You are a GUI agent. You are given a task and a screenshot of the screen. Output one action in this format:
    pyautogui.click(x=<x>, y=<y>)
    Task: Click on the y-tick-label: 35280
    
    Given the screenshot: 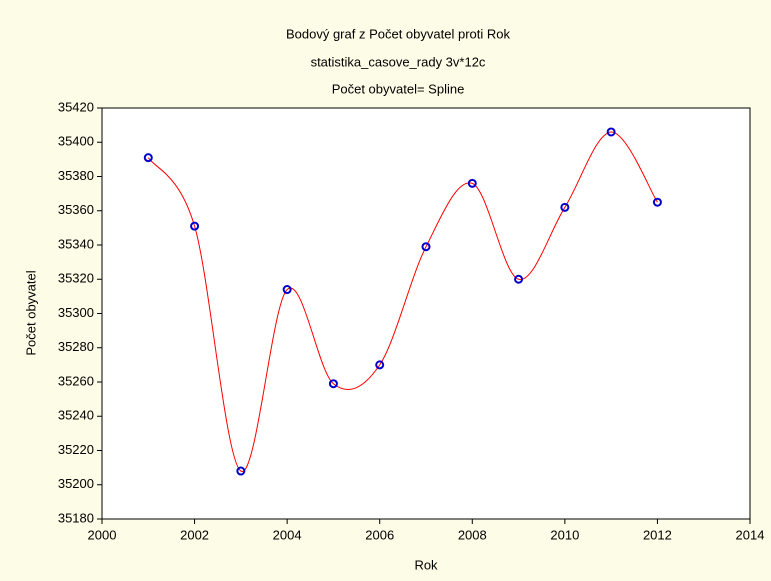 What is the action you would take?
    pyautogui.click(x=76, y=346)
    